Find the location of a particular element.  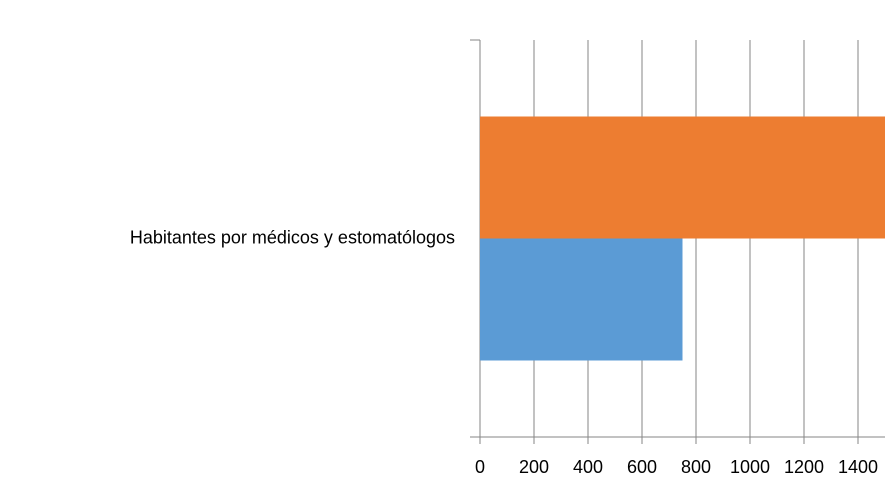

x-tick-label: 200 is located at coordinates (534, 467).